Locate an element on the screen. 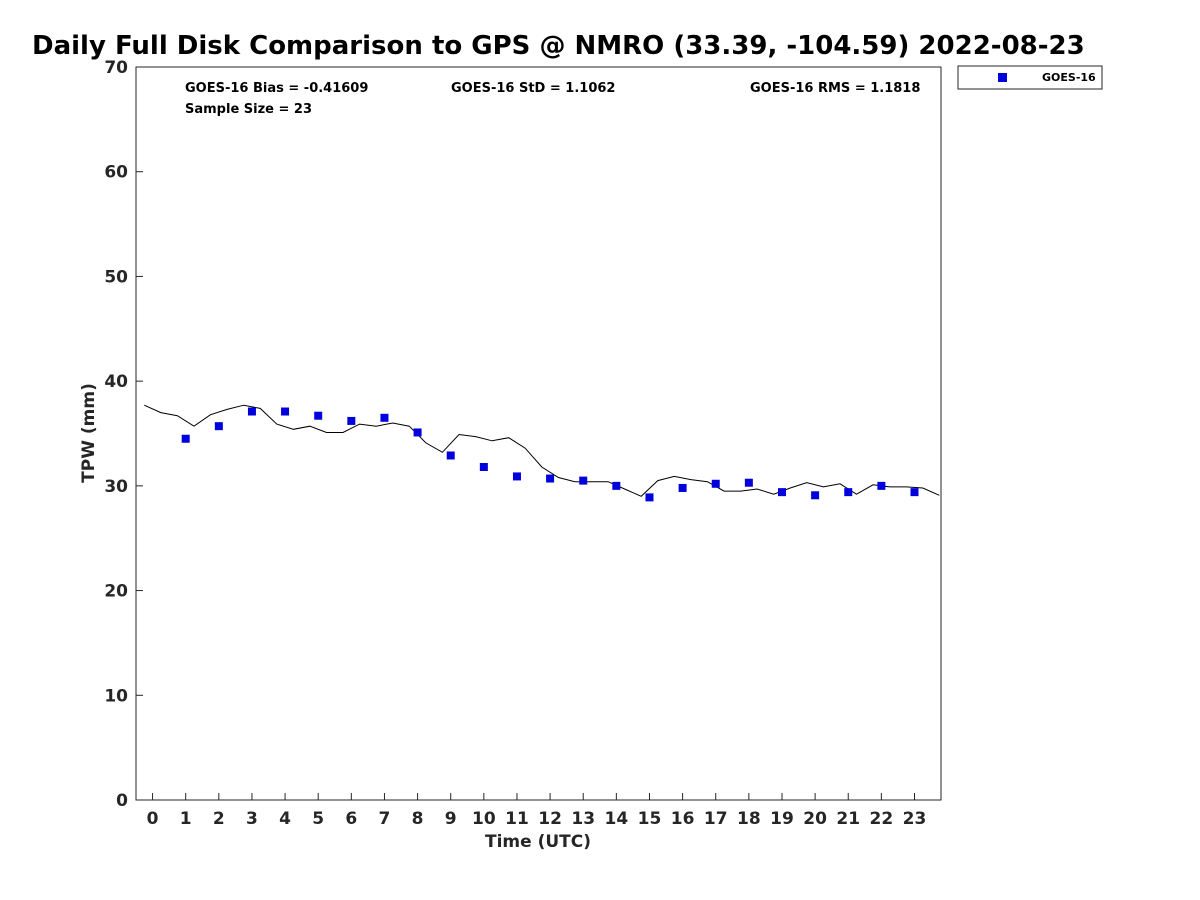 The image size is (1200, 900). legend-marker-goes16 is located at coordinates (1002, 77).